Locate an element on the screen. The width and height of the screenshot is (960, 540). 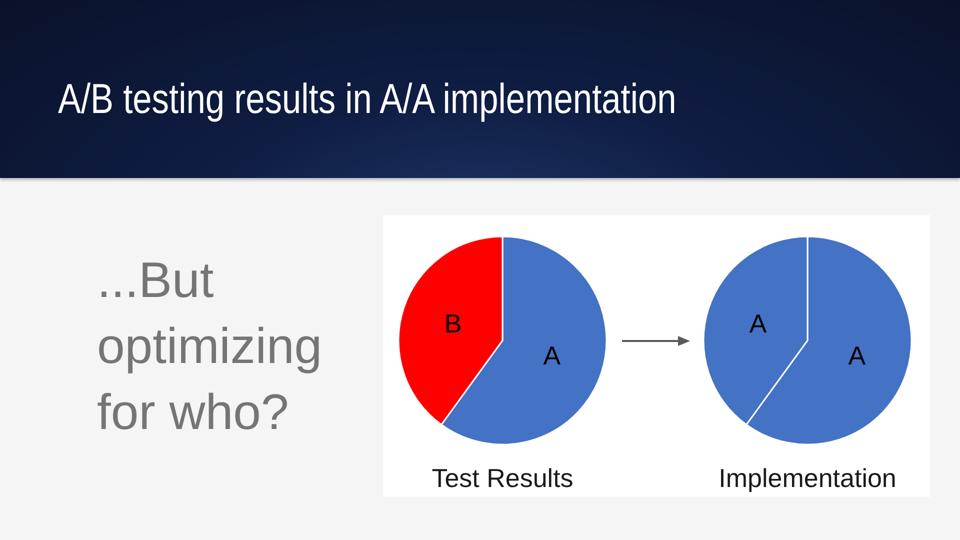
text: Test Results is located at coordinates (503, 478).